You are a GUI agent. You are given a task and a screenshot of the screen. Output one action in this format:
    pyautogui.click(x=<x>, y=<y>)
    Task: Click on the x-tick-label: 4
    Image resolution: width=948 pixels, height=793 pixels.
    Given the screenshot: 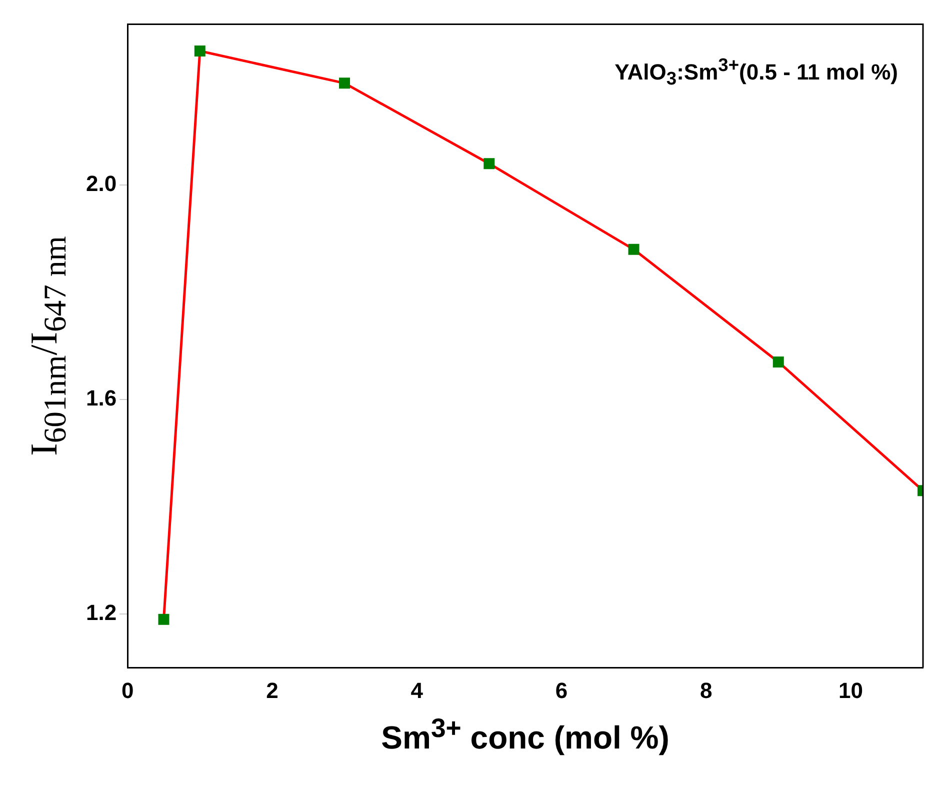 What is the action you would take?
    pyautogui.click(x=417, y=690)
    